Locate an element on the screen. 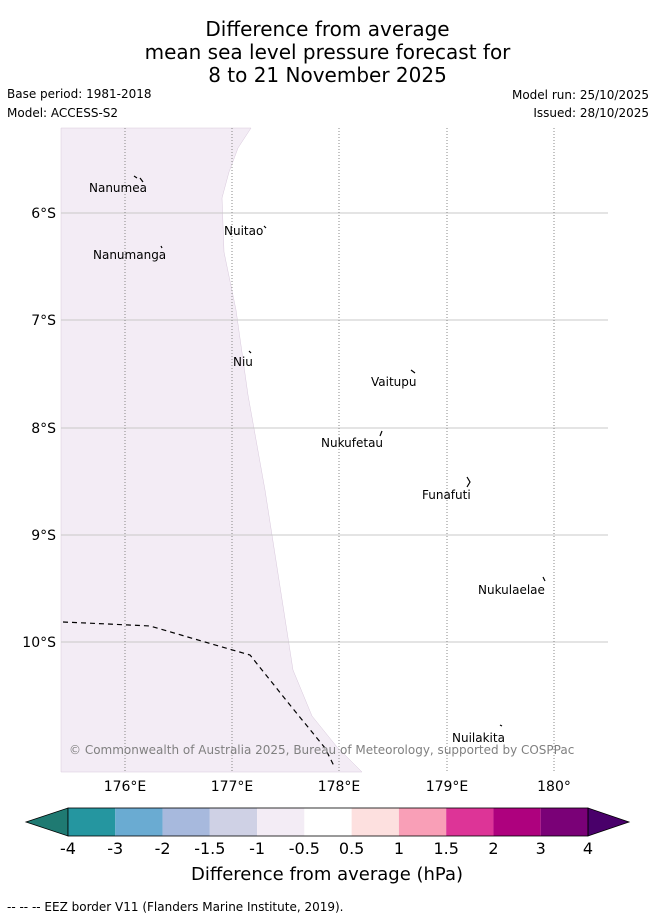 The height and width of the screenshot is (919, 655). colorbar-border is located at coordinates (328, 822).